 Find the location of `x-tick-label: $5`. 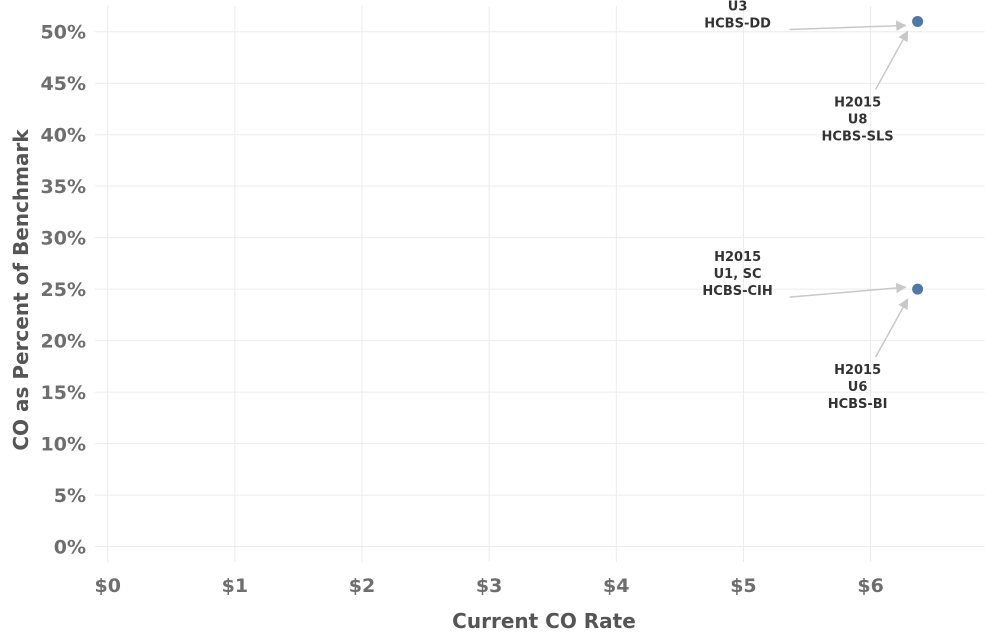

x-tick-label: $5 is located at coordinates (743, 586).